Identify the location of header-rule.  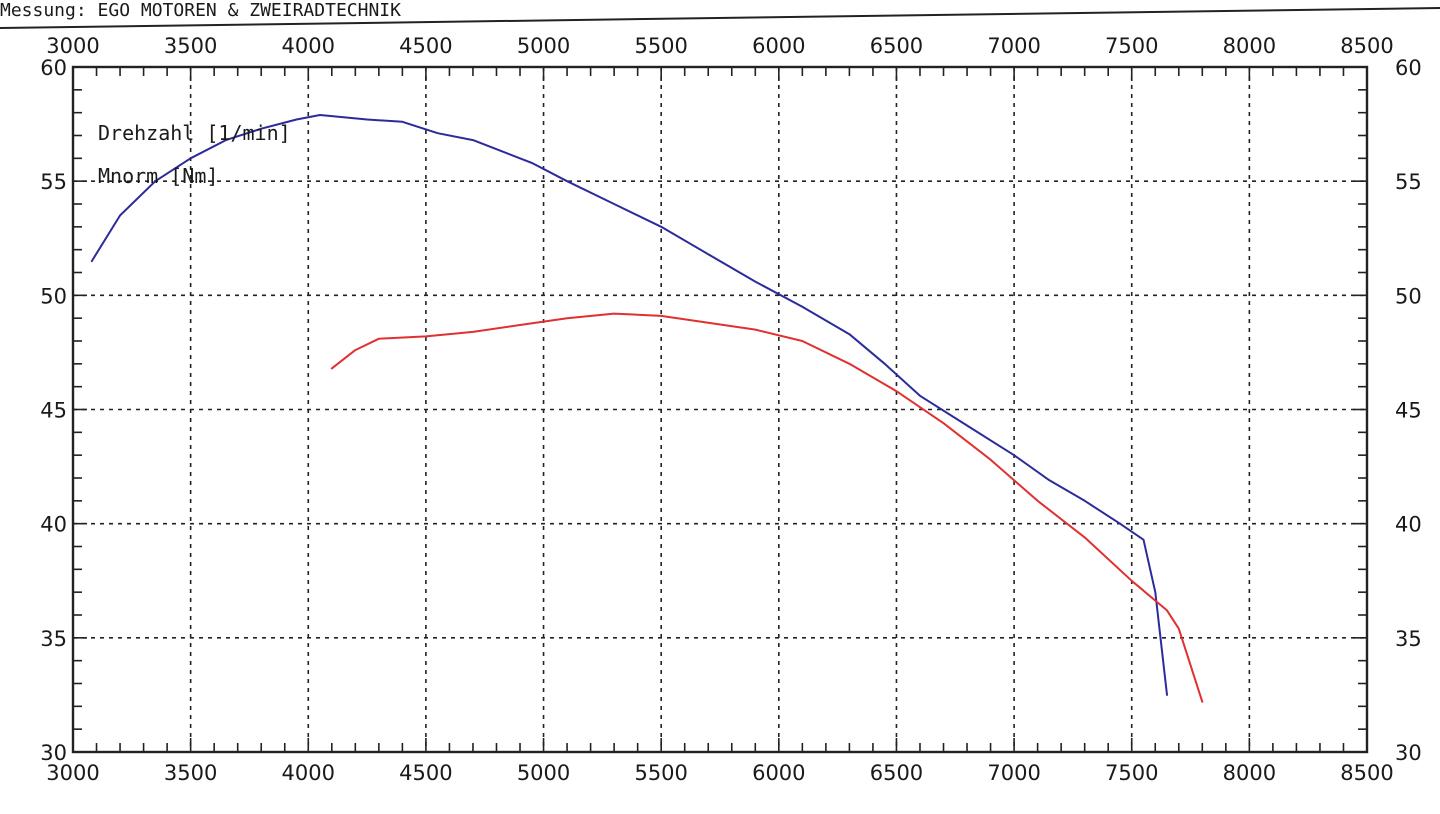
(720, 18).